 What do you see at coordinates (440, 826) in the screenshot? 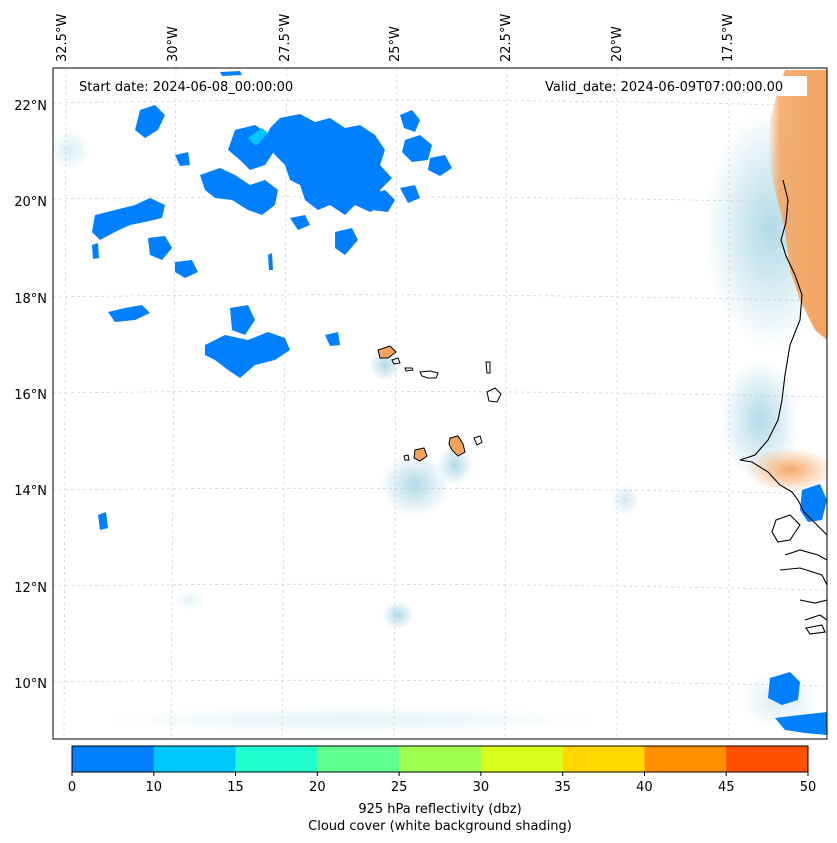
I see `colorbar-sublabel: Cloud cover (white background shading)` at bounding box center [440, 826].